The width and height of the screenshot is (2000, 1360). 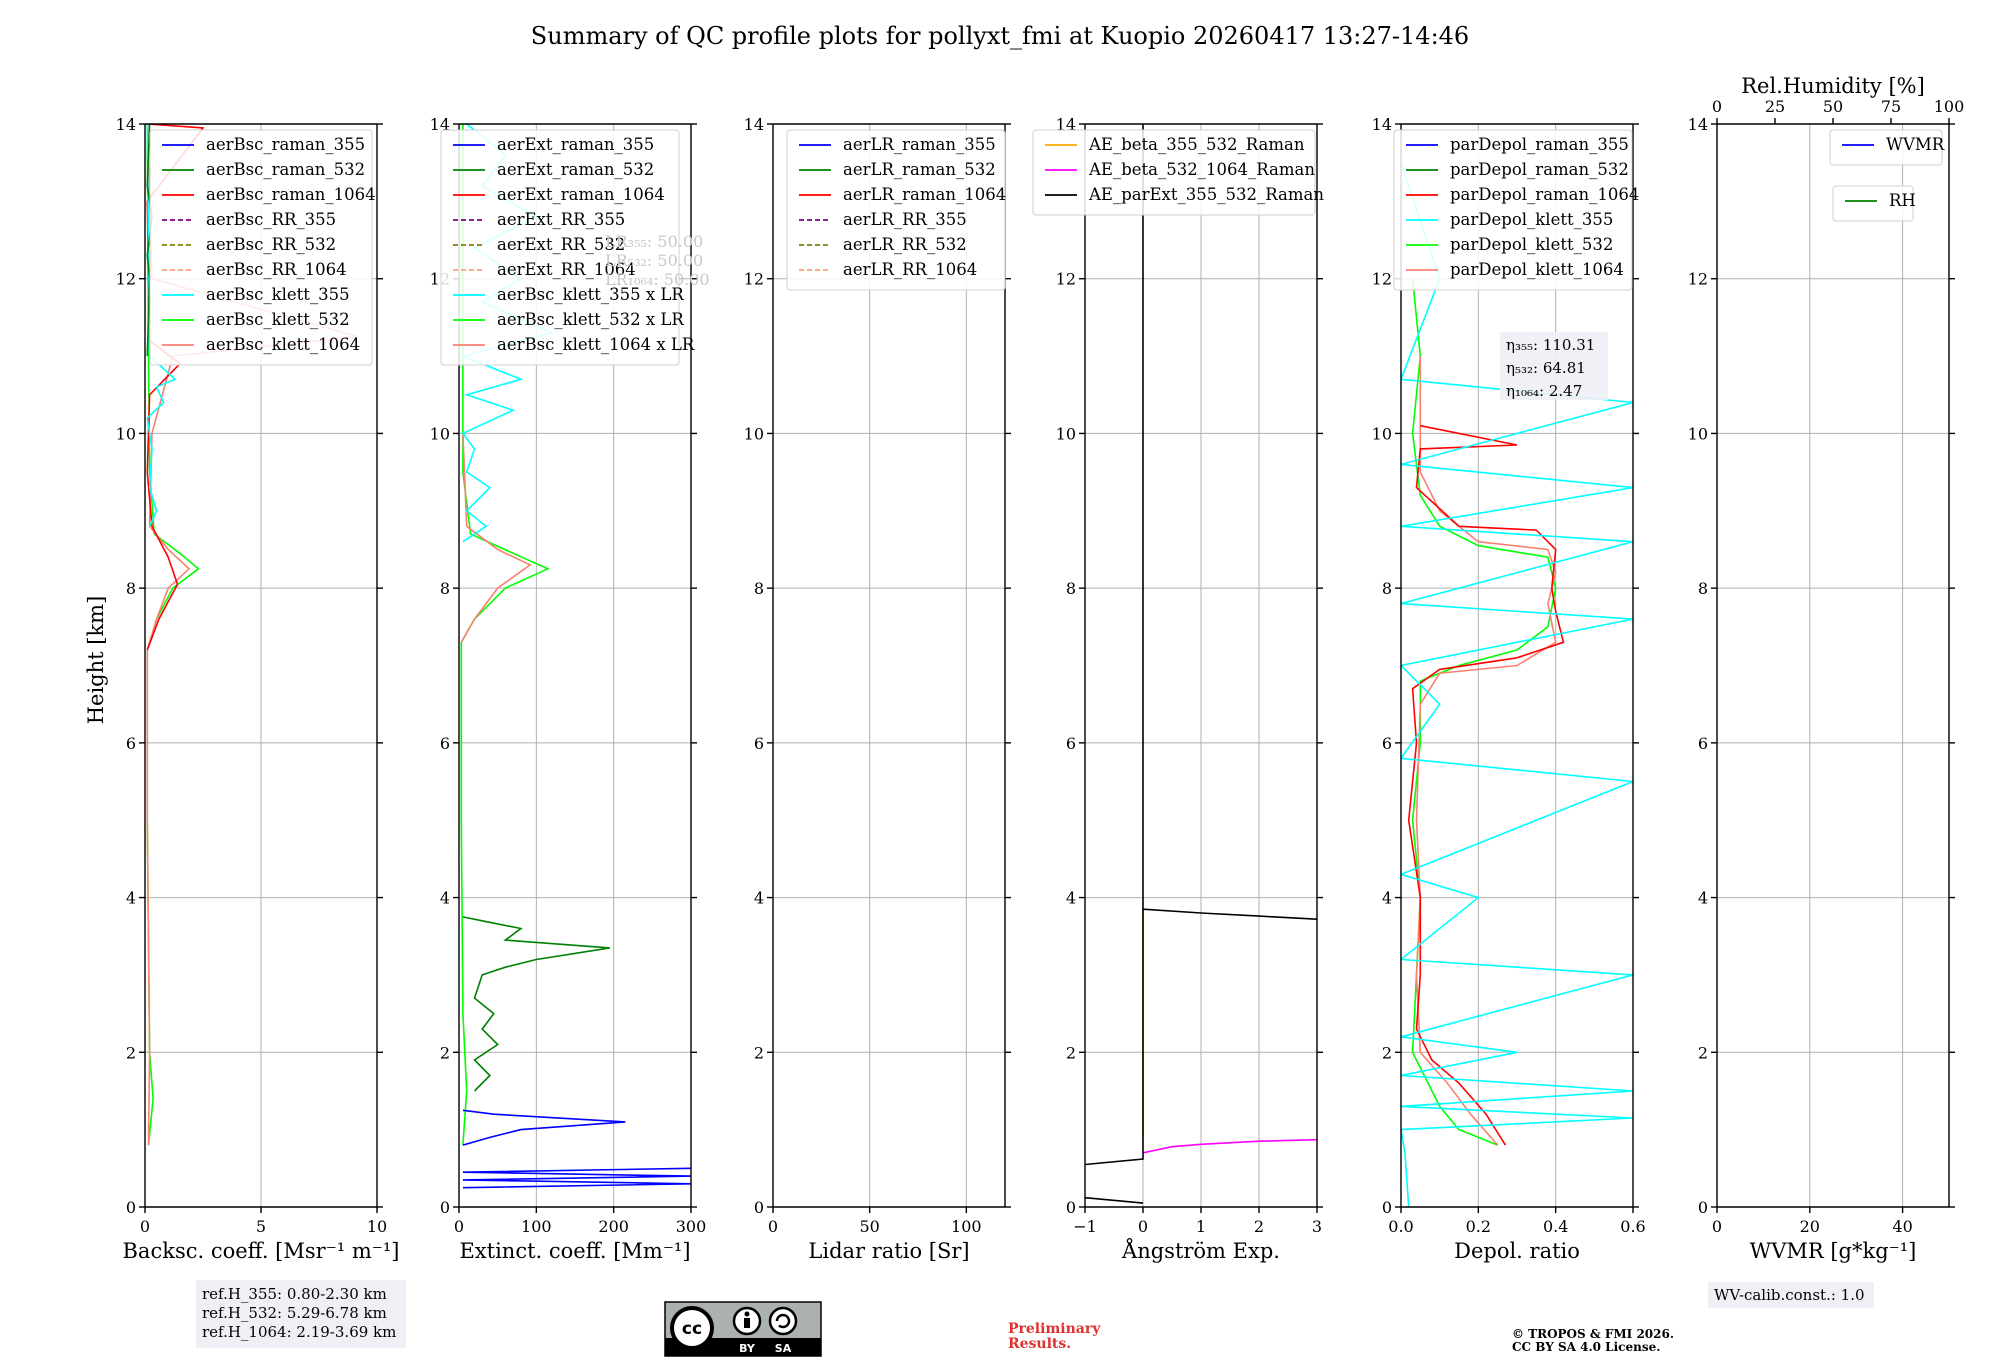 I want to click on annotation-bg, so click(x=1554, y=366).